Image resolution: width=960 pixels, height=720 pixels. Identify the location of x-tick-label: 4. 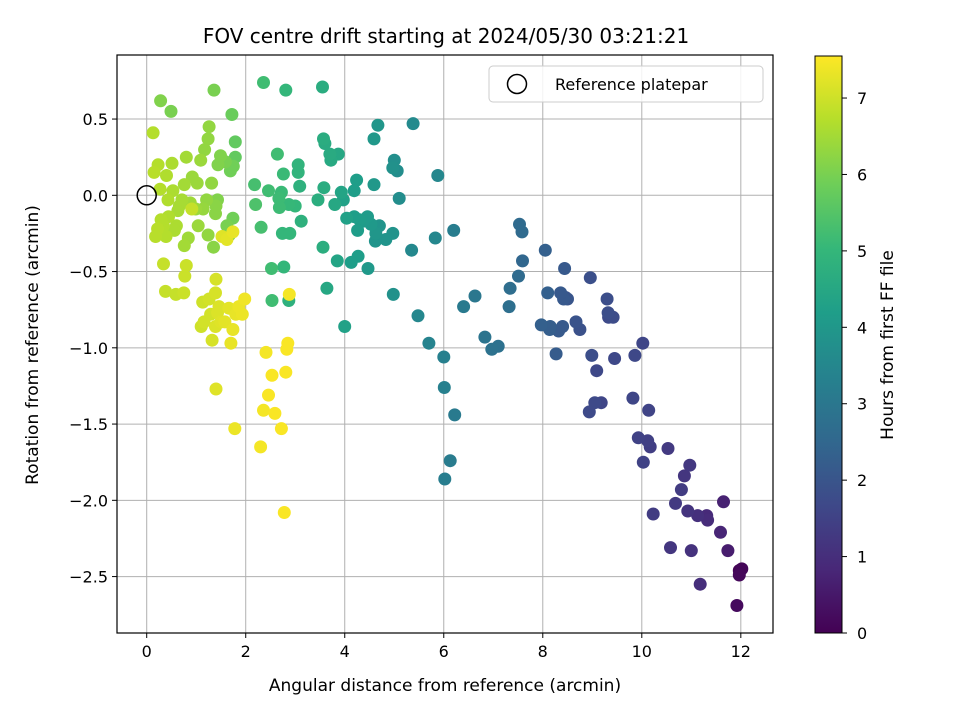
(345, 651).